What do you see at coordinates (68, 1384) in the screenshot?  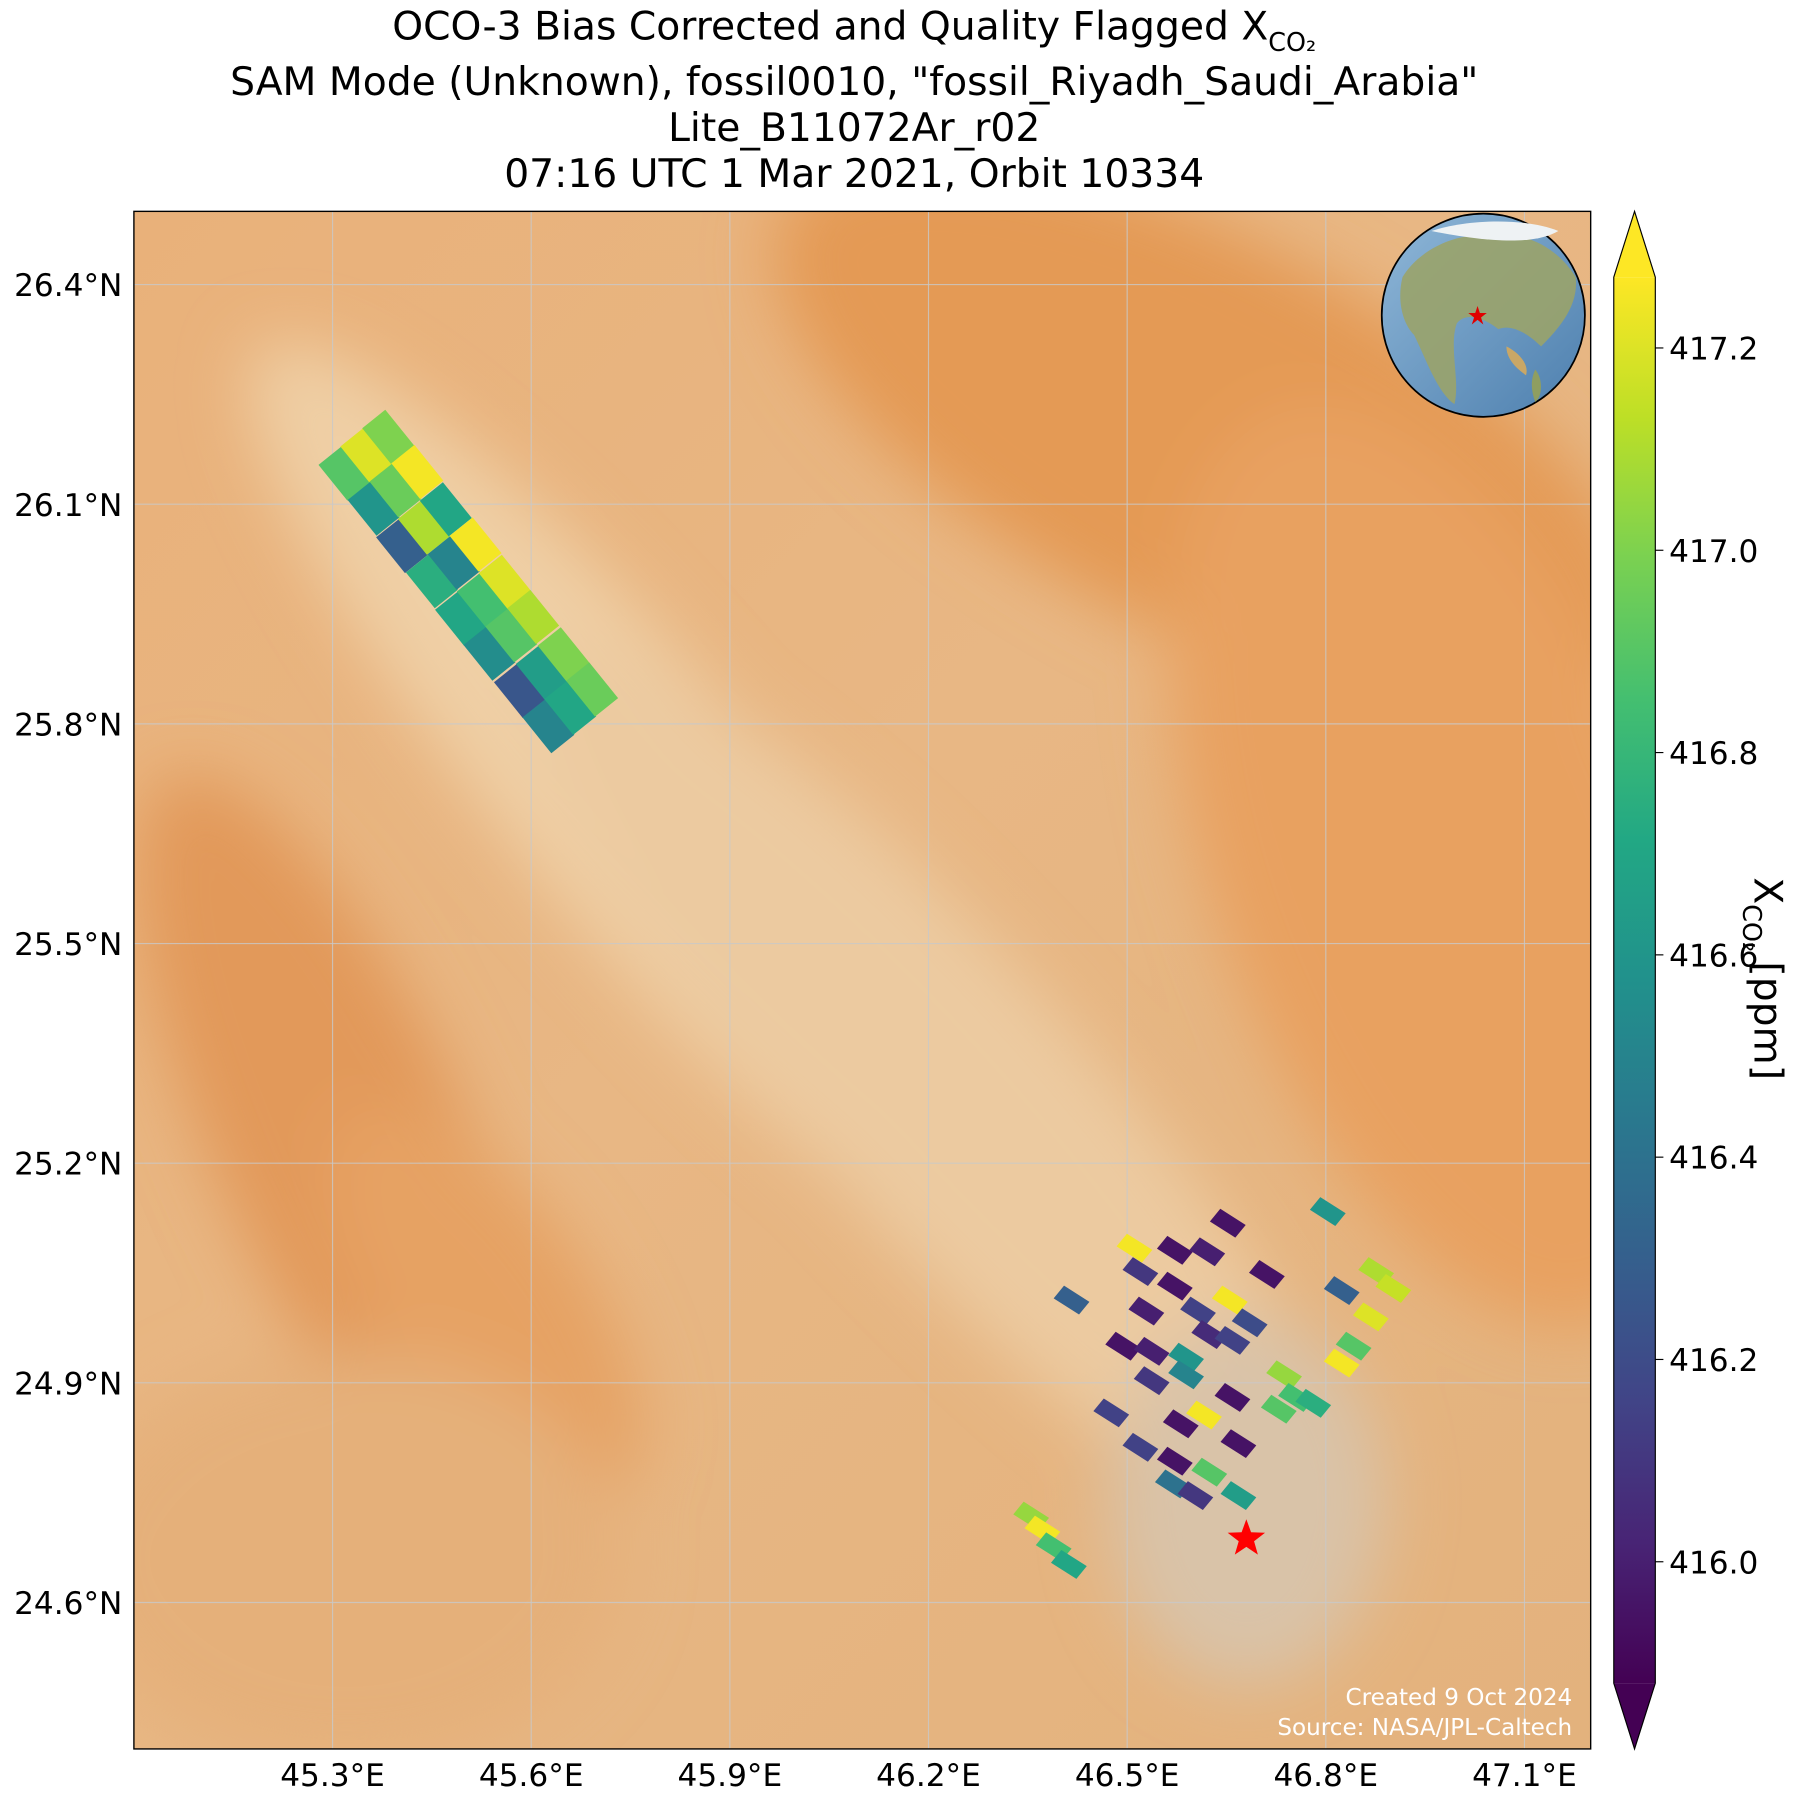 I see `y-tick-label: 24.9°N` at bounding box center [68, 1384].